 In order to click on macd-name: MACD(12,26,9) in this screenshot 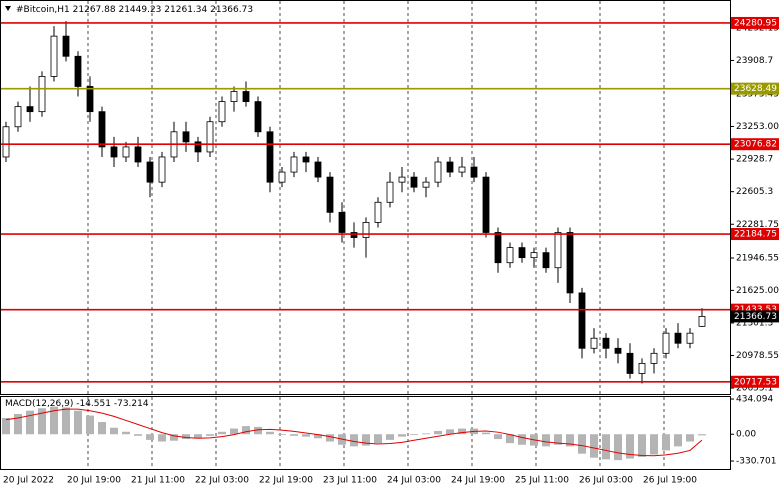, I will do `click(39, 404)`.